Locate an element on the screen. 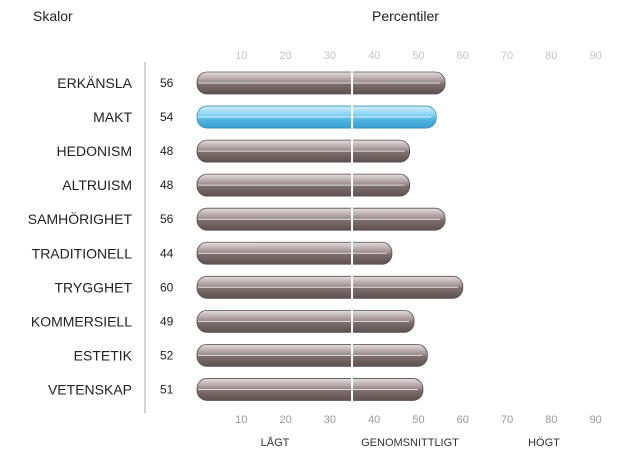 This screenshot has height=451, width=625. category-label: HEDONISM is located at coordinates (94, 151).